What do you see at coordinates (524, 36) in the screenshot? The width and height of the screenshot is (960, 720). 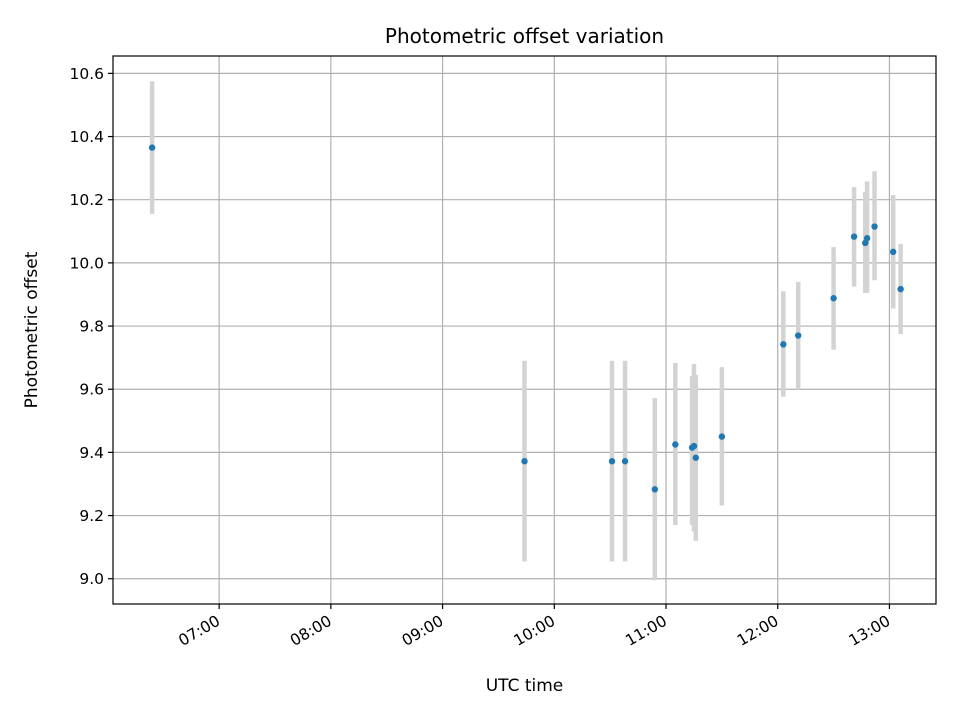 I see `chart-title: Photometric offset variation` at bounding box center [524, 36].